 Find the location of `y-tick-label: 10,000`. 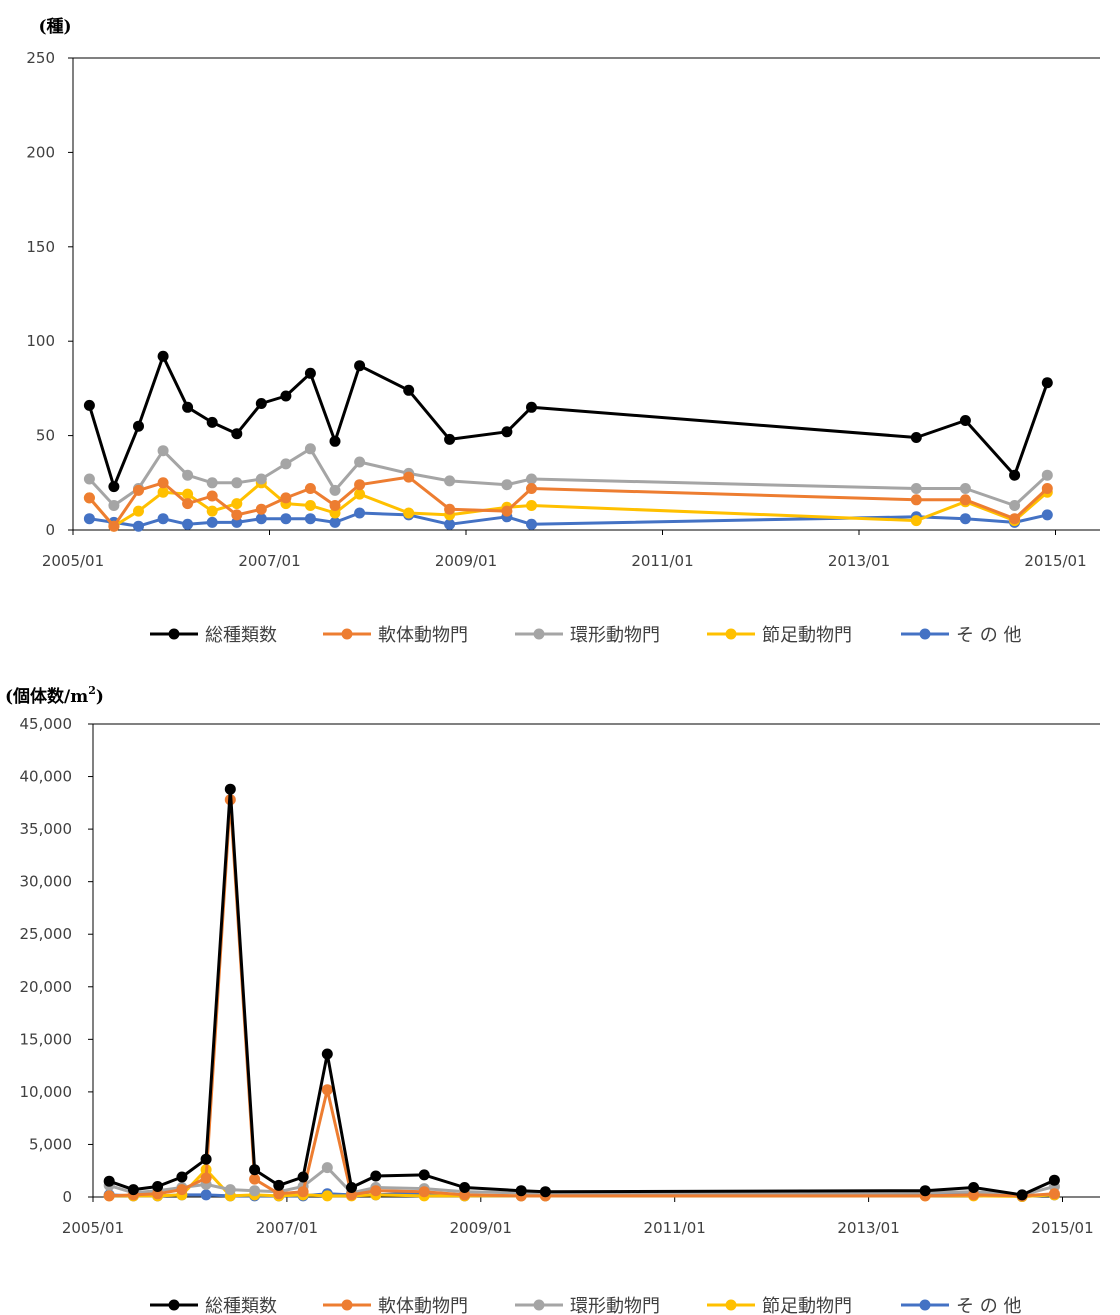

y-tick-label: 10,000 is located at coordinates (46, 1092).